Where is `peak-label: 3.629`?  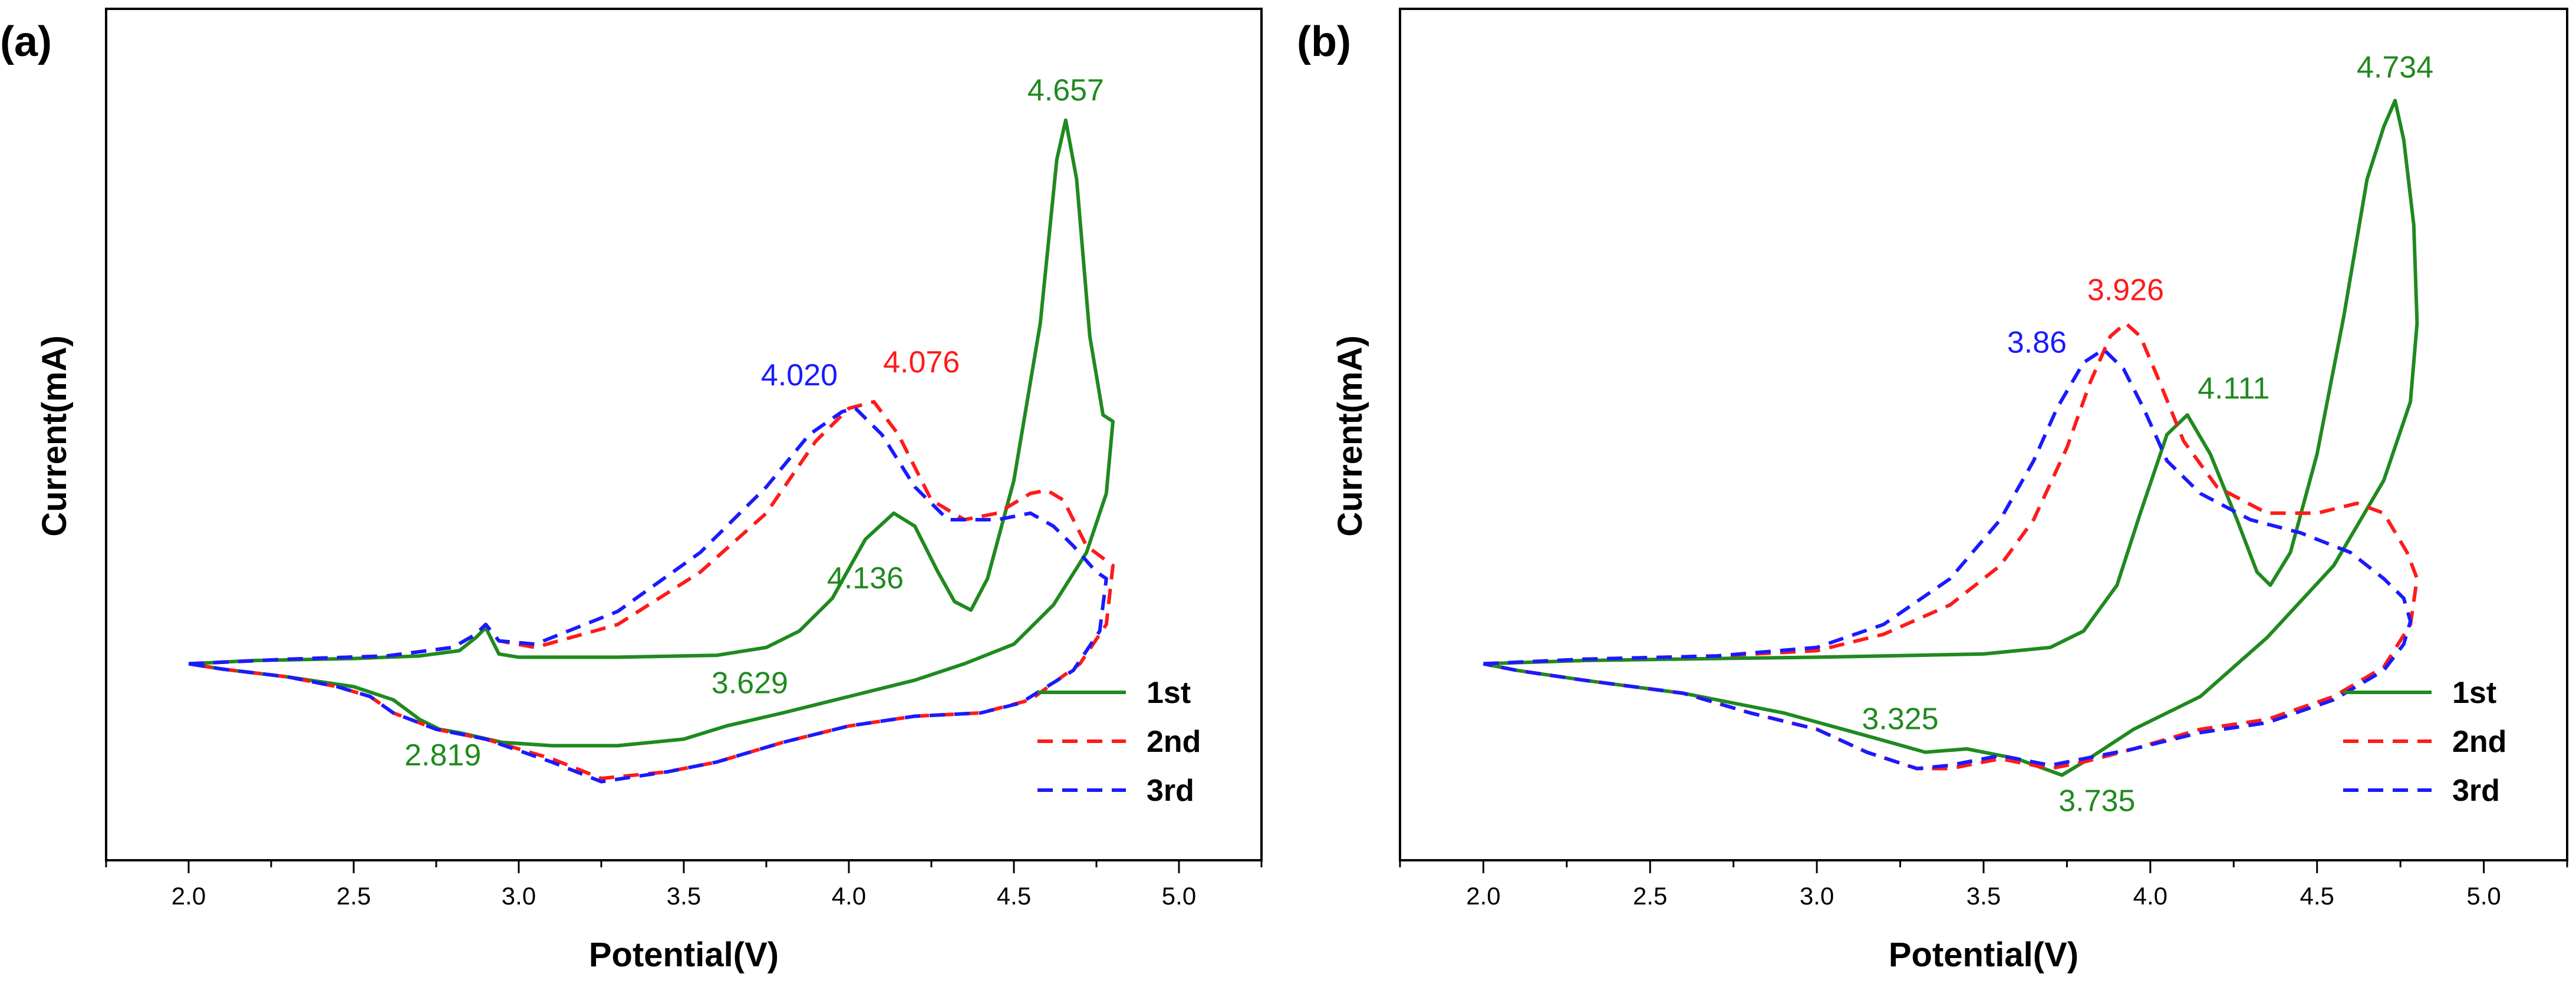 peak-label: 3.629 is located at coordinates (749, 684).